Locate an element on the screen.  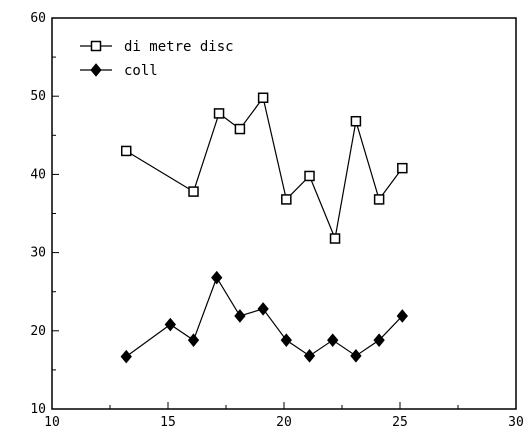
x-tick-label: 15 is located at coordinates (168, 422).